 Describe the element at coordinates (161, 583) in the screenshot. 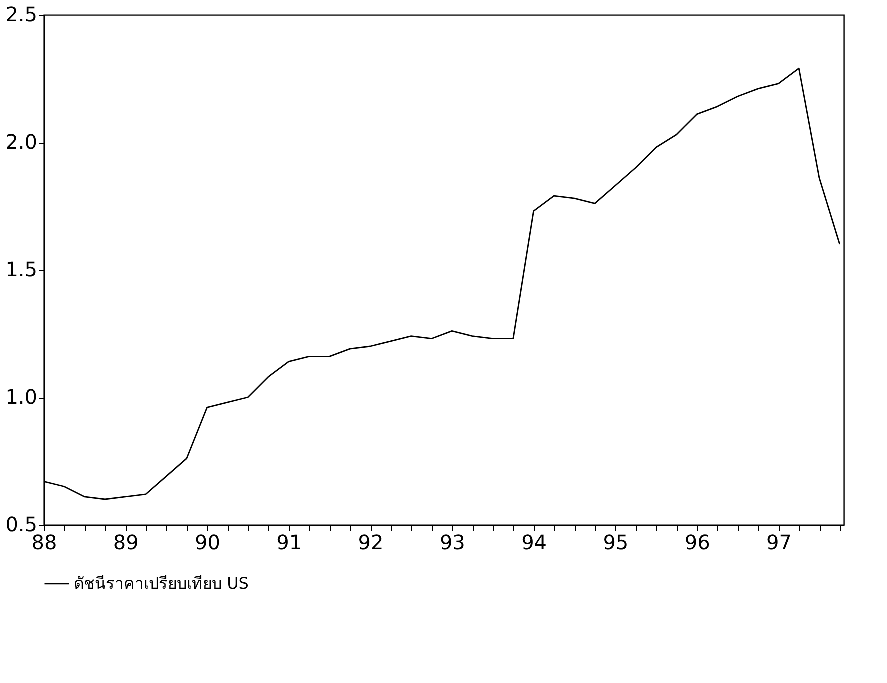

I see `legend-label: ดัชนีราคาเปรียบเทียบ US` at that location.